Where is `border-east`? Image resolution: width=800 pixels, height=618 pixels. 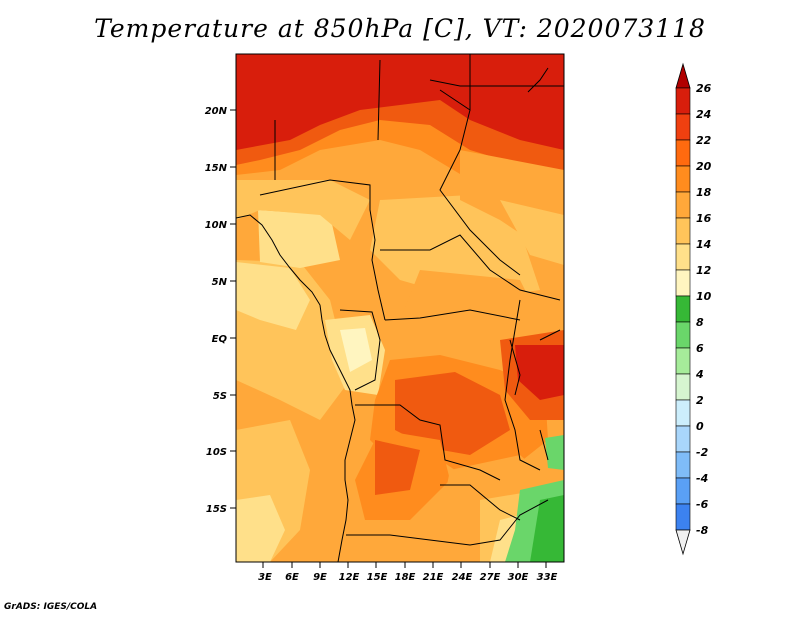
border-east is located at coordinates (522, 385).